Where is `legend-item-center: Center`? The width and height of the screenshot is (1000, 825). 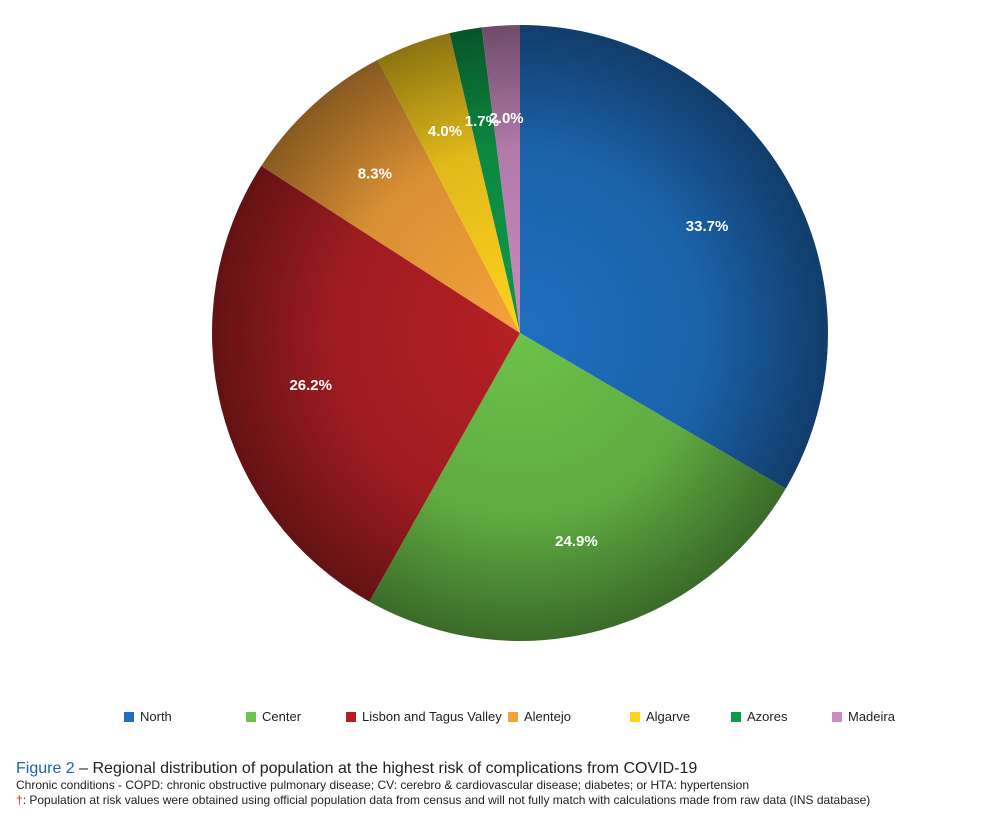
legend-item-center: Center is located at coordinates (273, 716).